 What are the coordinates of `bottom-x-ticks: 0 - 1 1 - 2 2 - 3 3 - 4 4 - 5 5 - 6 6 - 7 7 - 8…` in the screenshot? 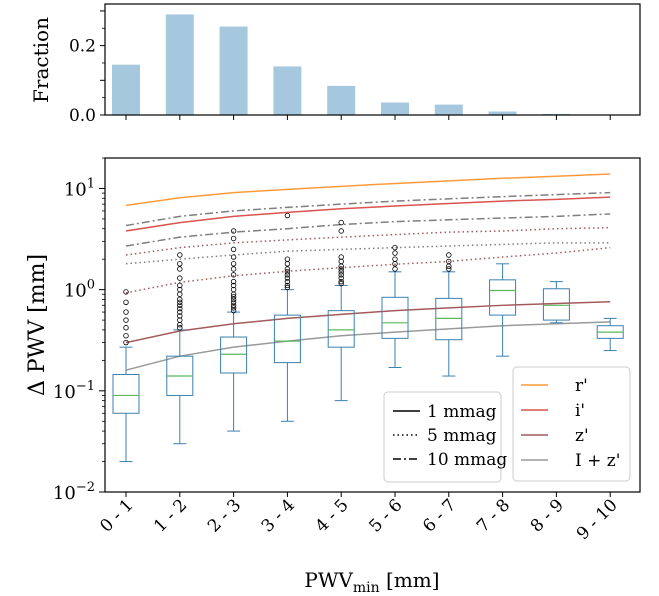 It's located at (359, 518).